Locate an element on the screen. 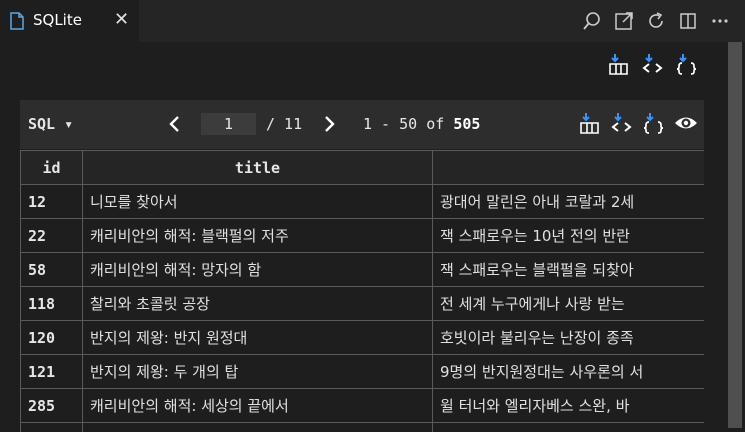 The height and width of the screenshot is (432, 745). editor-actions is located at coordinates (656, 21).